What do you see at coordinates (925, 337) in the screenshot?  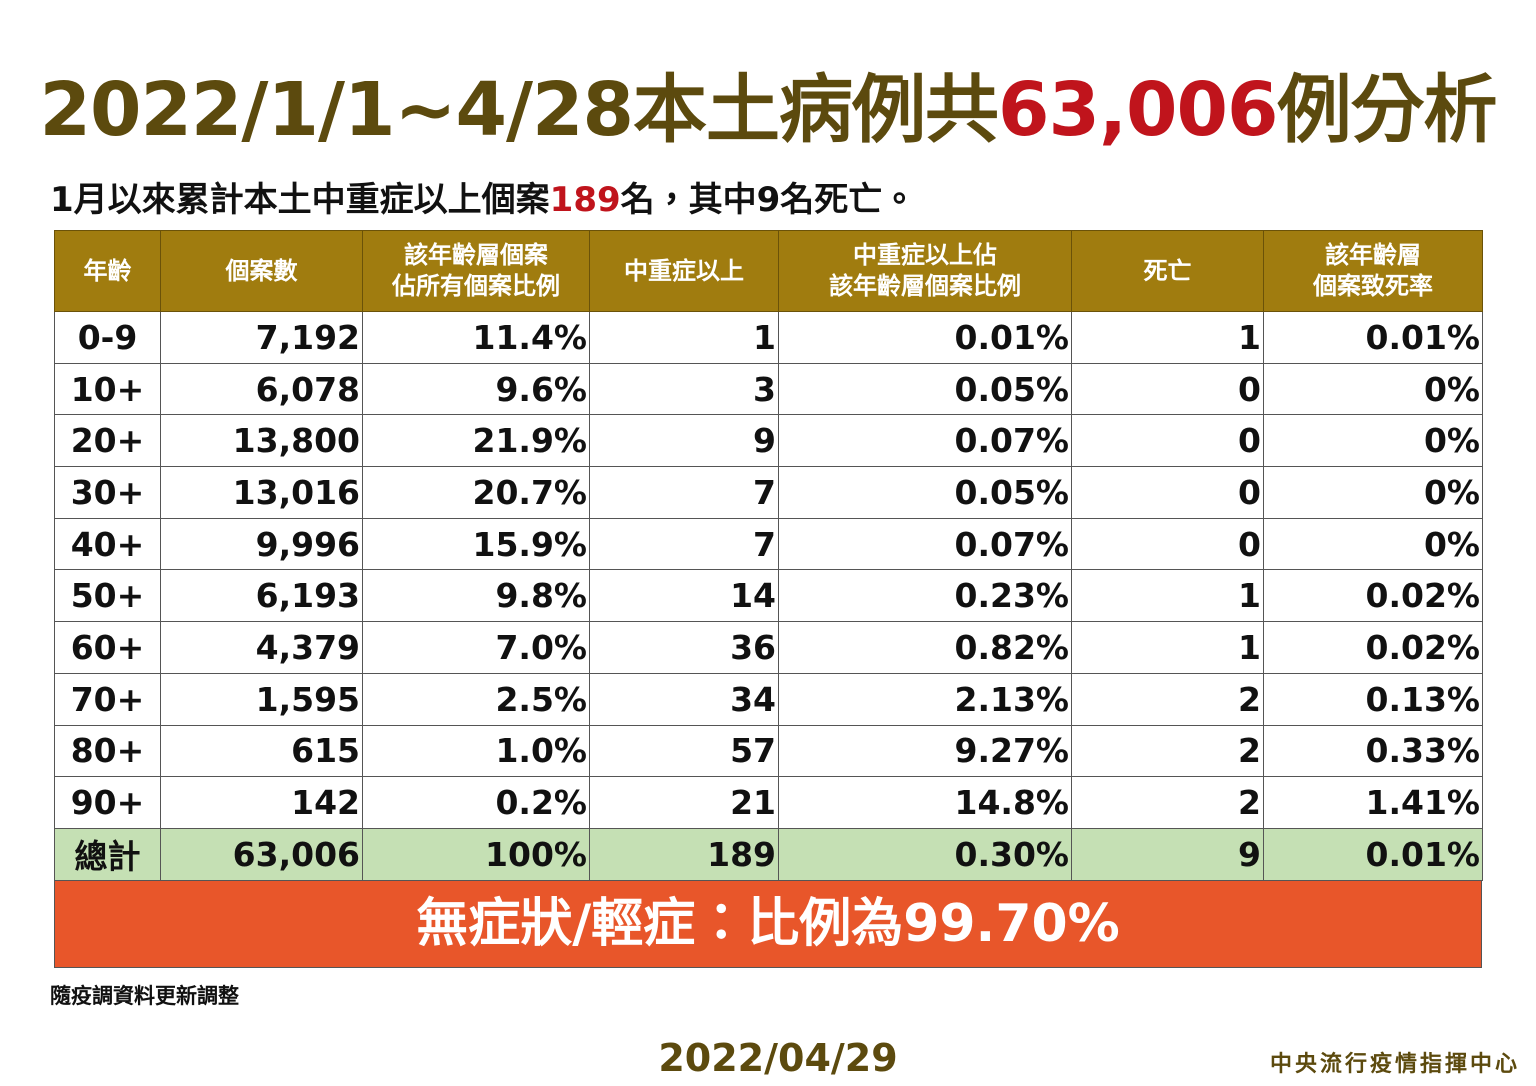 I see `cell: 0.01%` at bounding box center [925, 337].